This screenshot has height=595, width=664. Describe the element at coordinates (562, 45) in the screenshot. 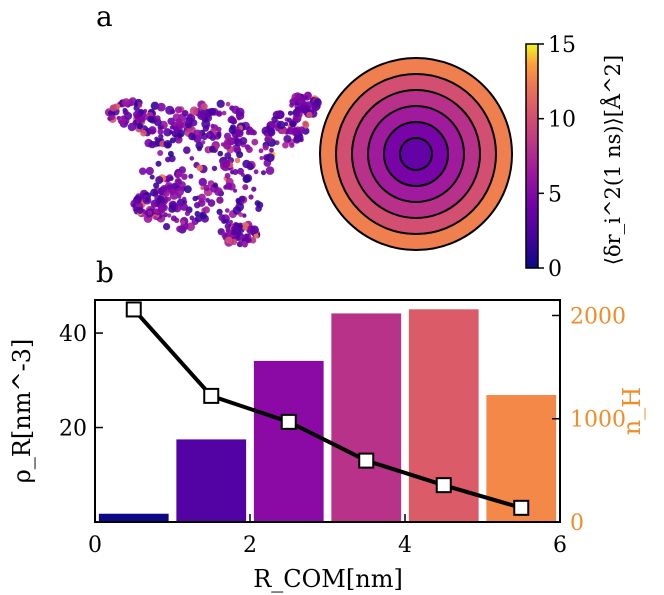

I see `colorbar-tick-label: 15` at that location.